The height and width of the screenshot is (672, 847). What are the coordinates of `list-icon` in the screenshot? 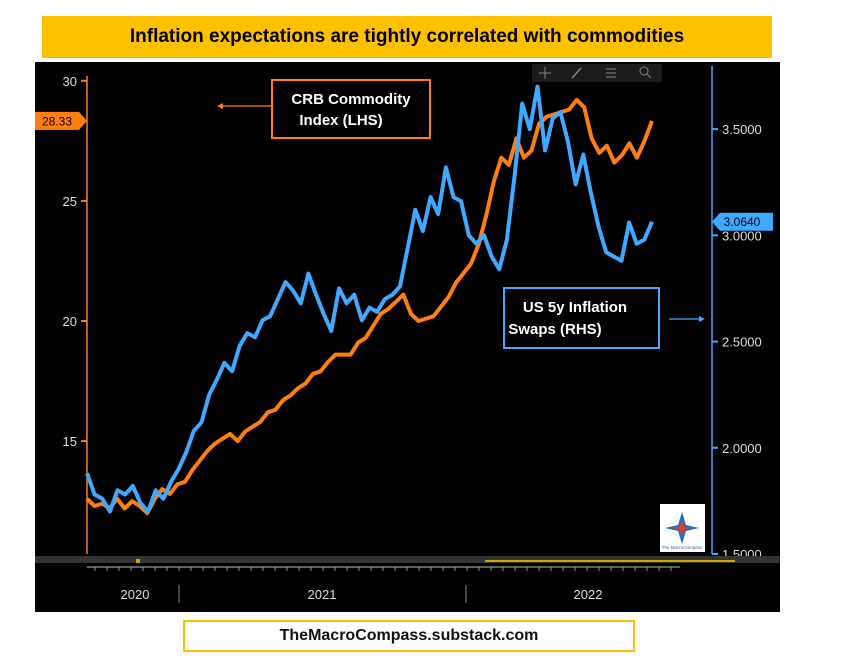 It's located at (611, 73).